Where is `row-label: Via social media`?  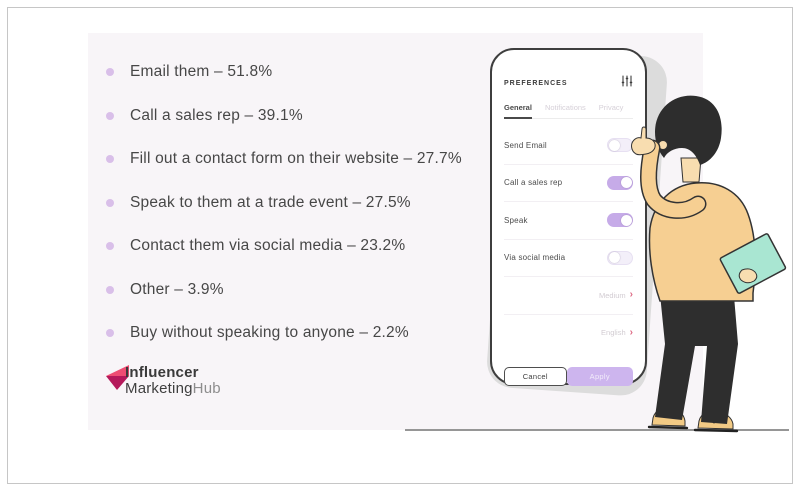
row-label: Via social media is located at coordinates (535, 258).